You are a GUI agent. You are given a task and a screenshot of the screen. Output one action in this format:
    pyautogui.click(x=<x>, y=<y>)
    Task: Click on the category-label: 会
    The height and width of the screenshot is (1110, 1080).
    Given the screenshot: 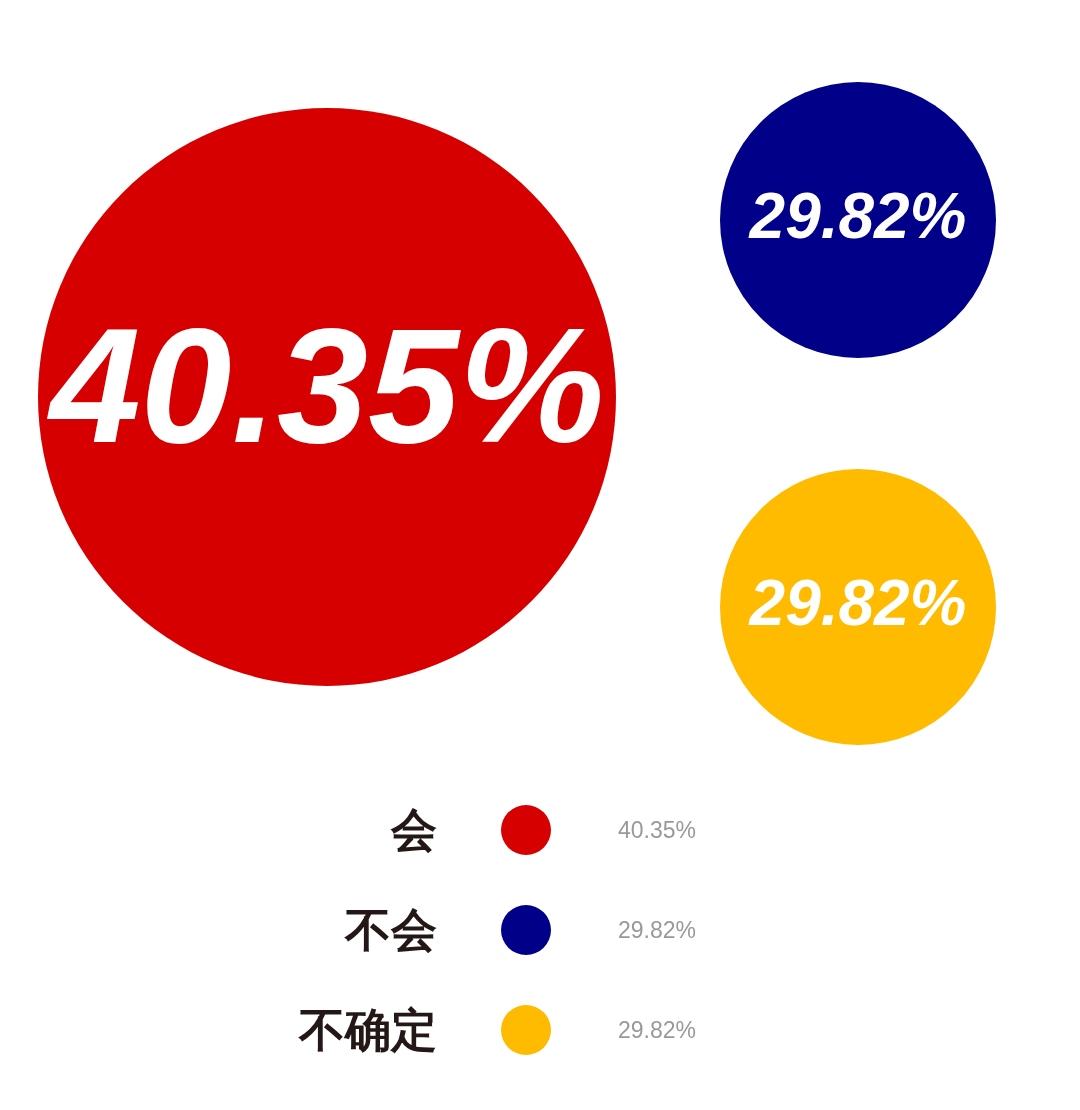 What is the action you would take?
    pyautogui.click(x=413, y=830)
    